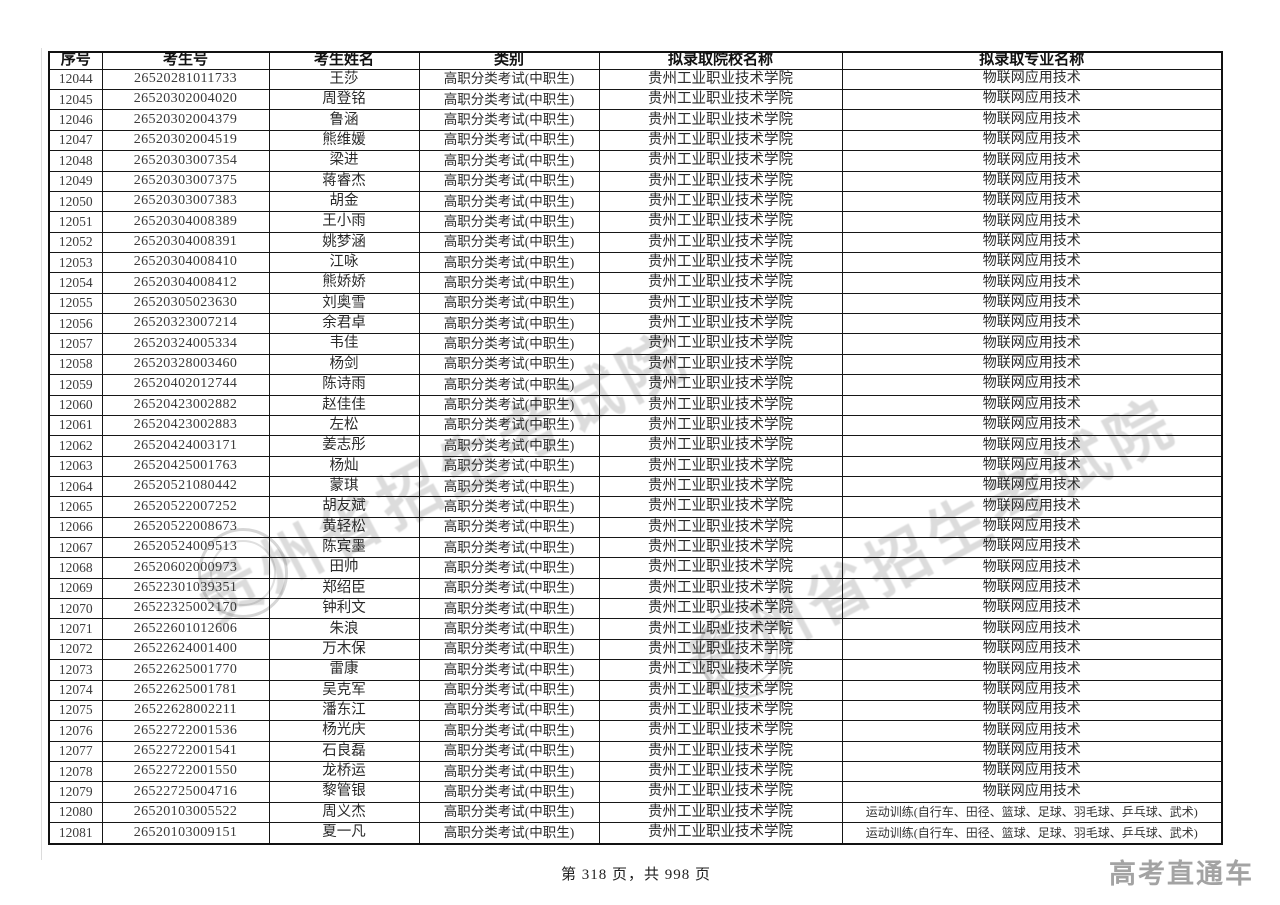 The image size is (1280, 905). I want to click on cell-name: 余君卓, so click(344, 324).